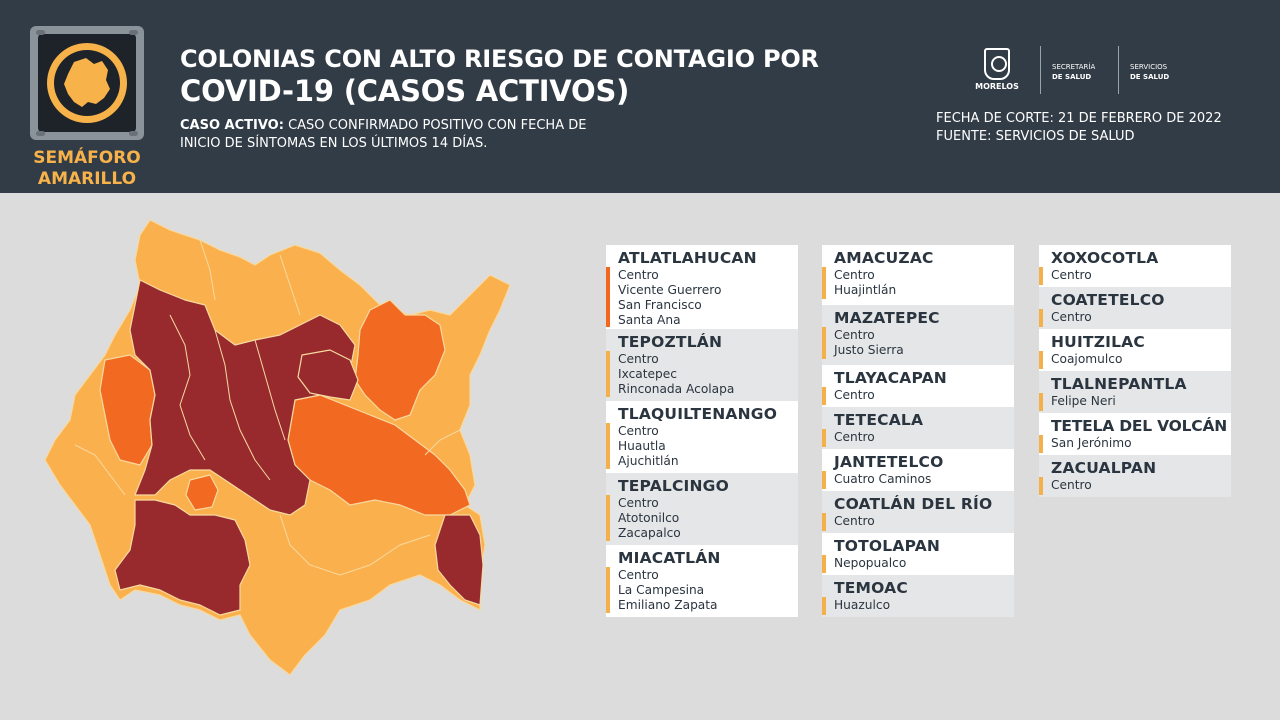 The width and height of the screenshot is (1280, 720). I want to click on colonia: Rinconada Acolapa, so click(676, 389).